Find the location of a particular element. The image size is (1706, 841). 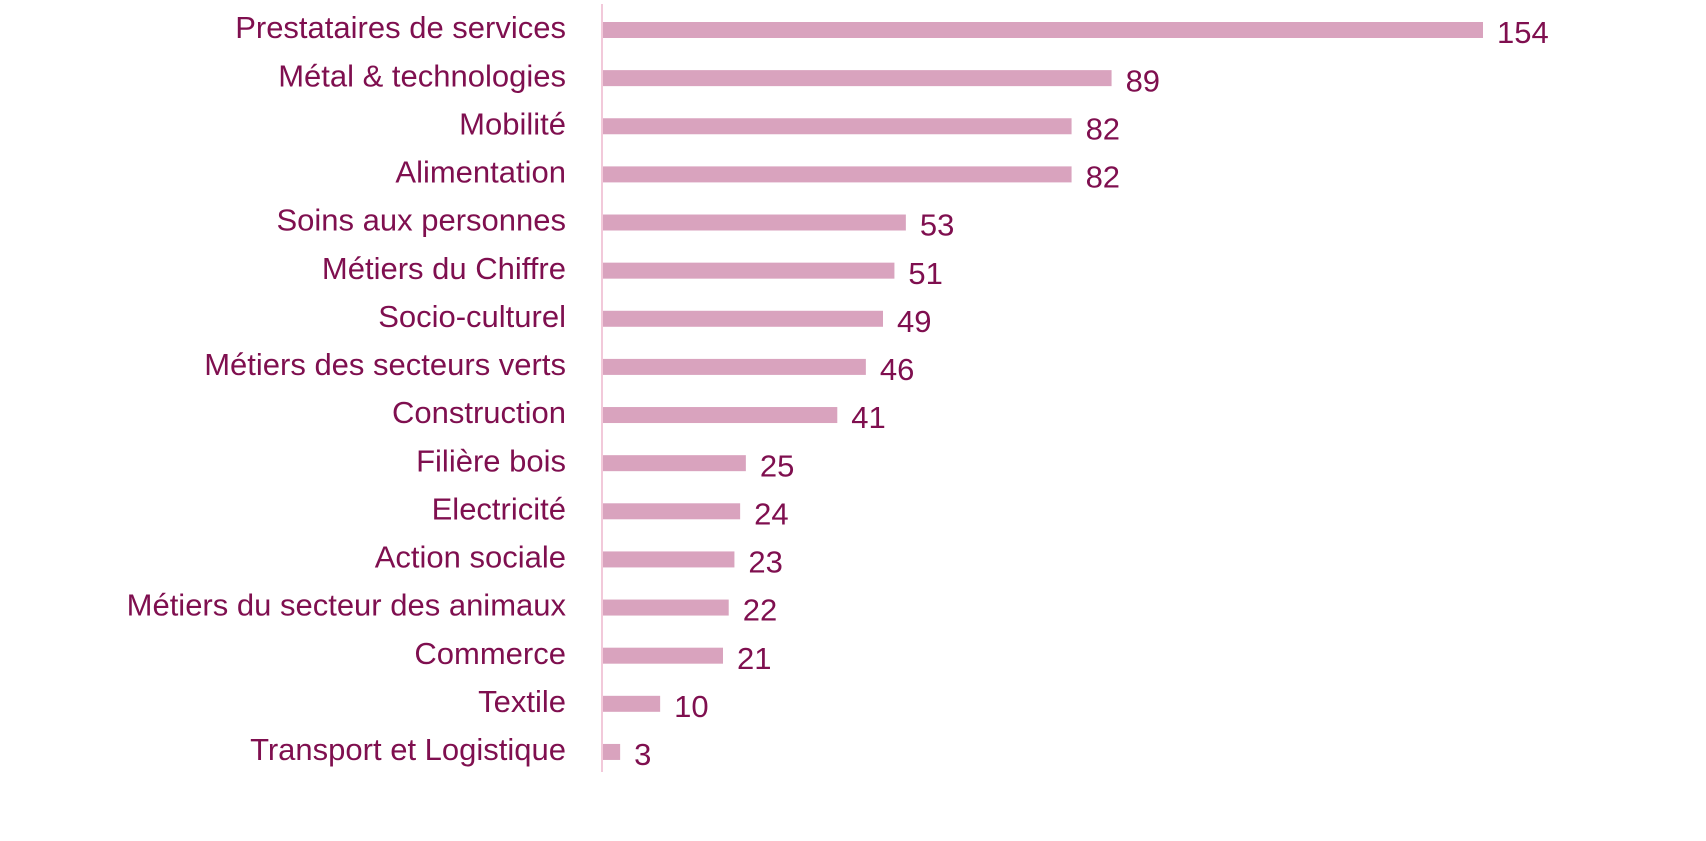

value-label: 23 is located at coordinates (765, 562).